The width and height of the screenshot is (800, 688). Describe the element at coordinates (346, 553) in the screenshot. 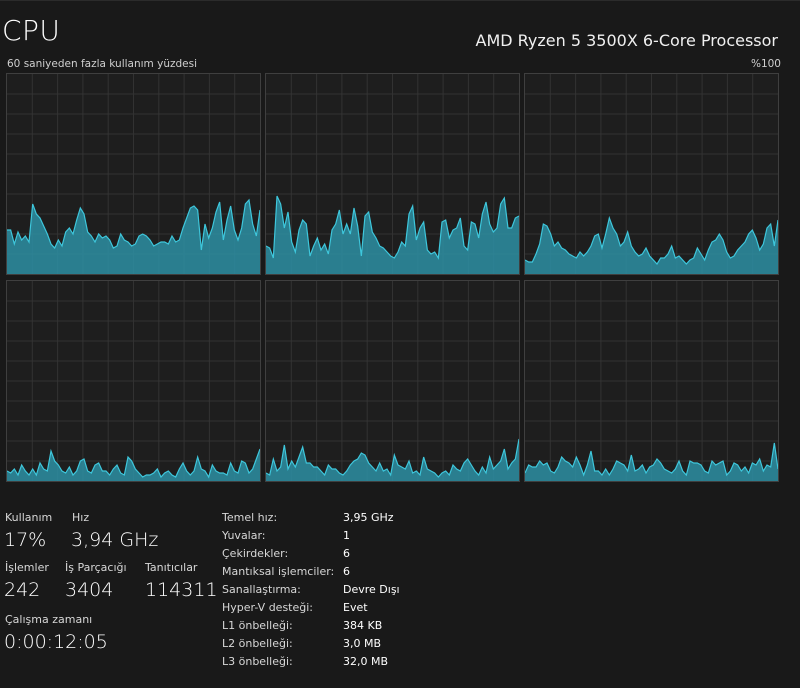

I see `cores-value: 6` at that location.